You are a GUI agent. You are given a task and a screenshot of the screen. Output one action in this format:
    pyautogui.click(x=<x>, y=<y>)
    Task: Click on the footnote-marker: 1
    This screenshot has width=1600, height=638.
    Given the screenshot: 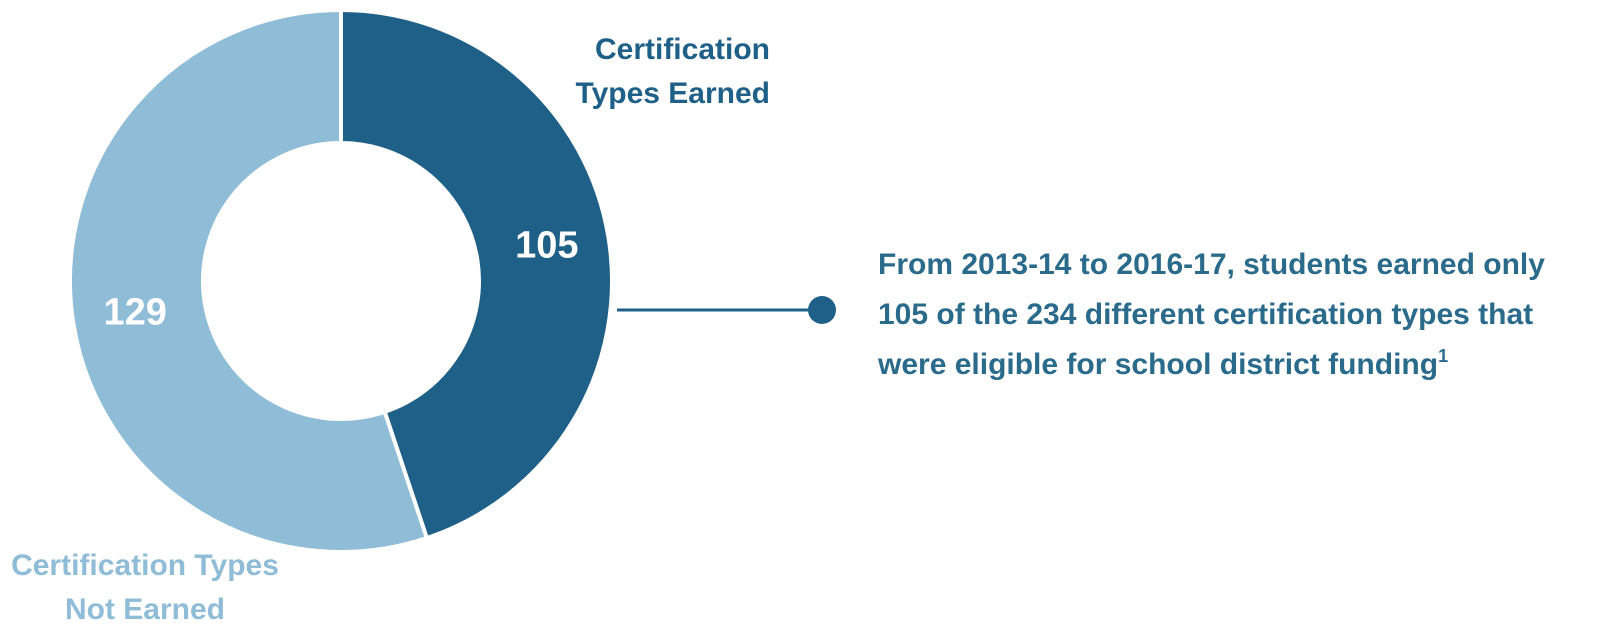 What is the action you would take?
    pyautogui.click(x=1443, y=356)
    